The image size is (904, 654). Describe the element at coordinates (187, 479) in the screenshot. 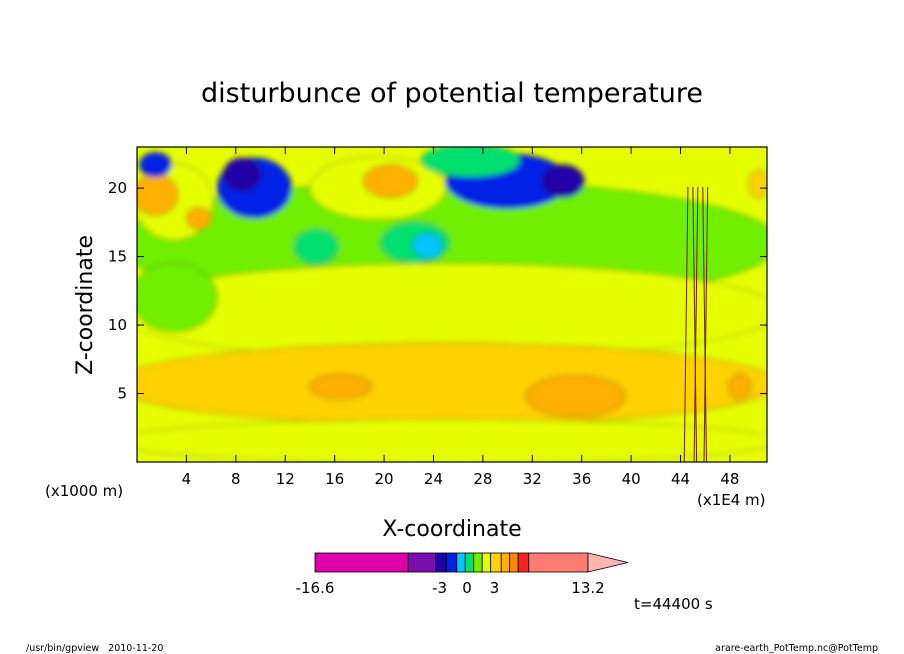

I see `x-tick-label: 4` at that location.